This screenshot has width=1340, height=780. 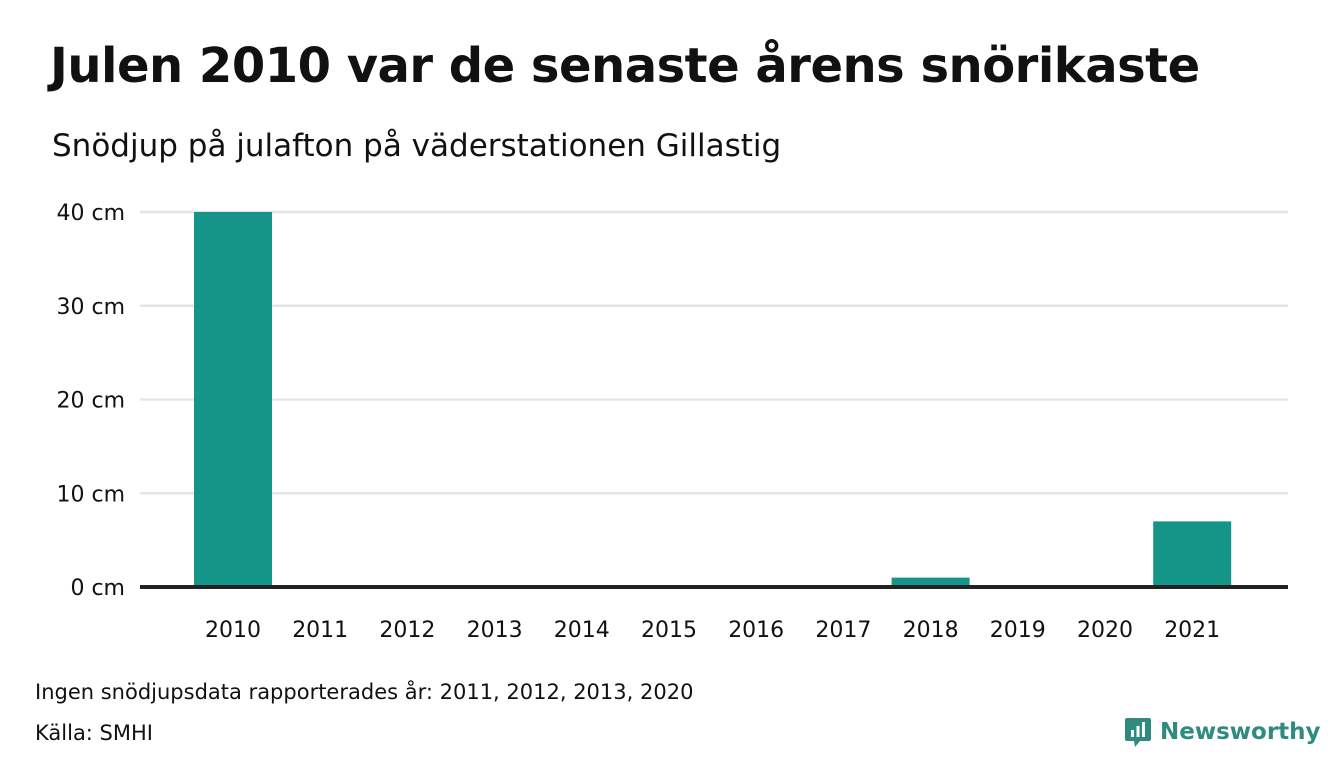 What do you see at coordinates (97, 588) in the screenshot?
I see `y-tick-label: 0 cm` at bounding box center [97, 588].